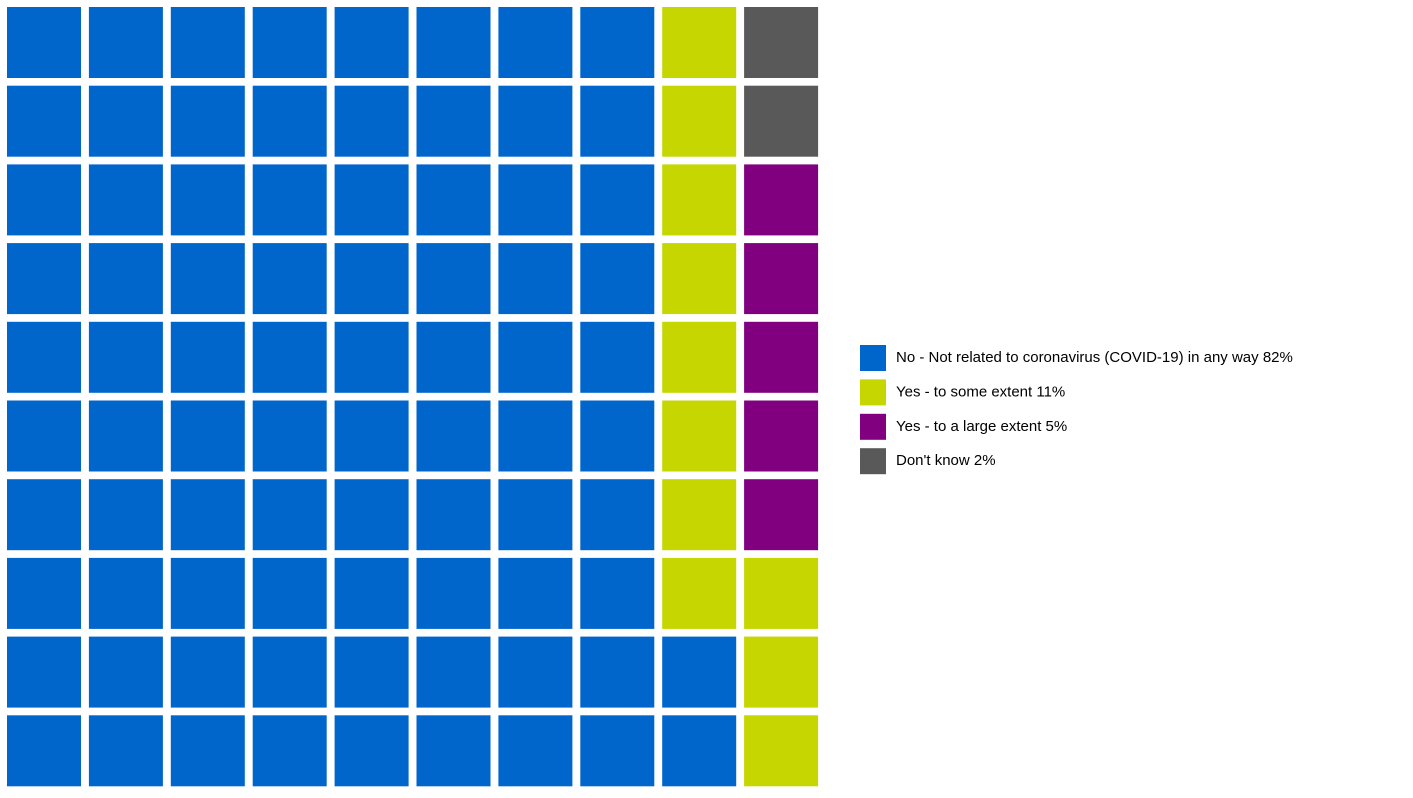 Image resolution: width=1413 pixels, height=798 pixels. I want to click on legend-value: 82%, so click(1278, 357).